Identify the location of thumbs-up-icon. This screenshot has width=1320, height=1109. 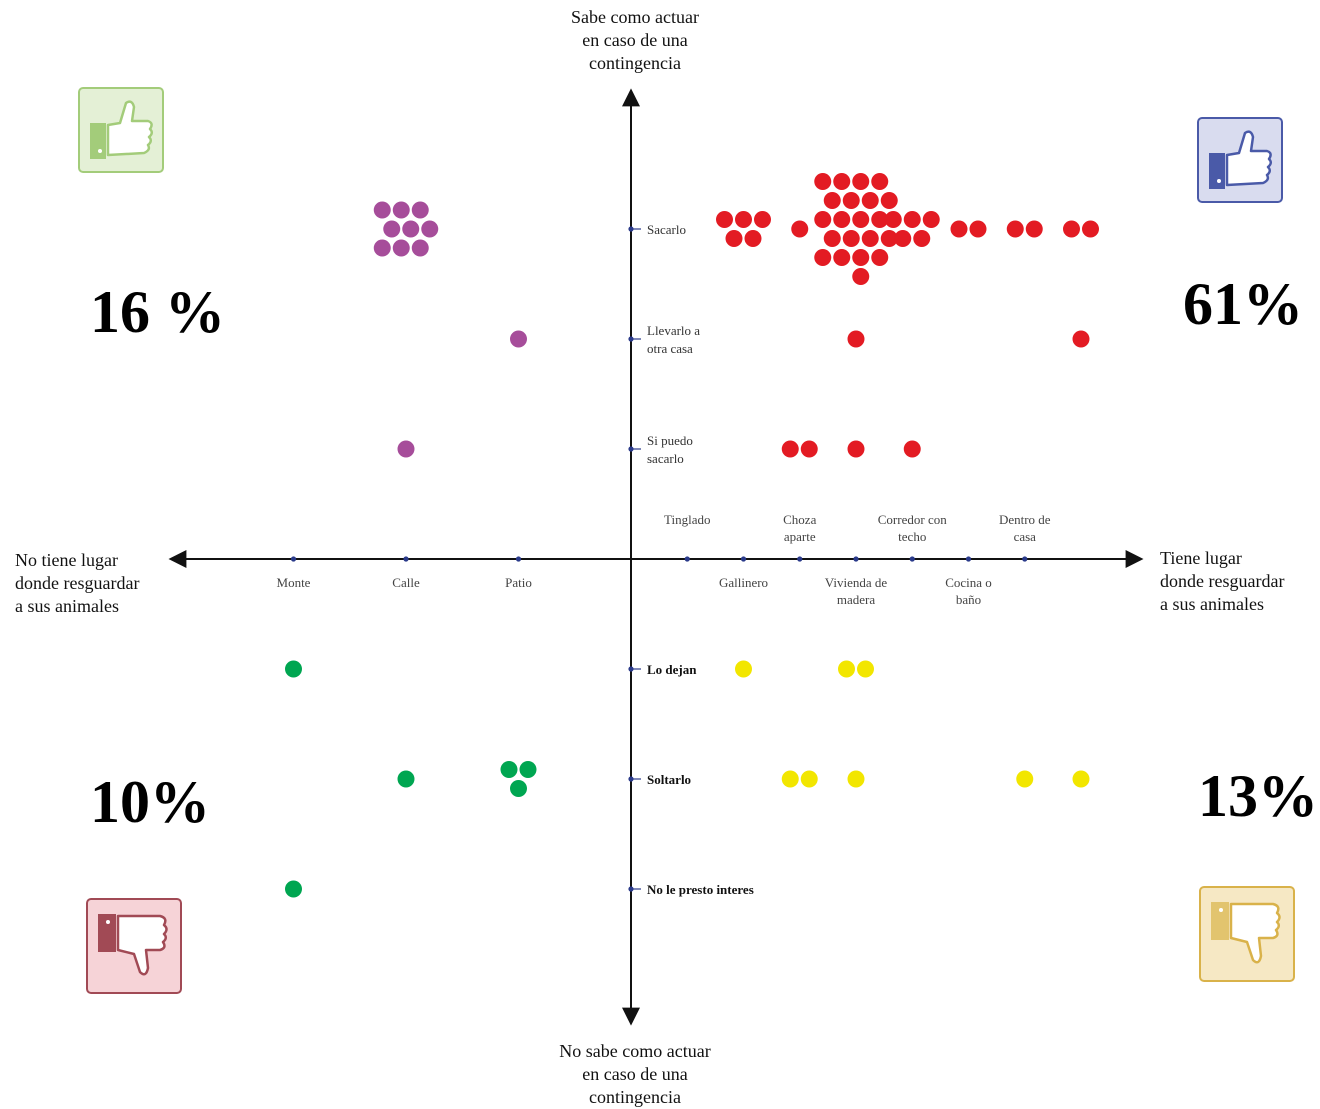
(1240, 160).